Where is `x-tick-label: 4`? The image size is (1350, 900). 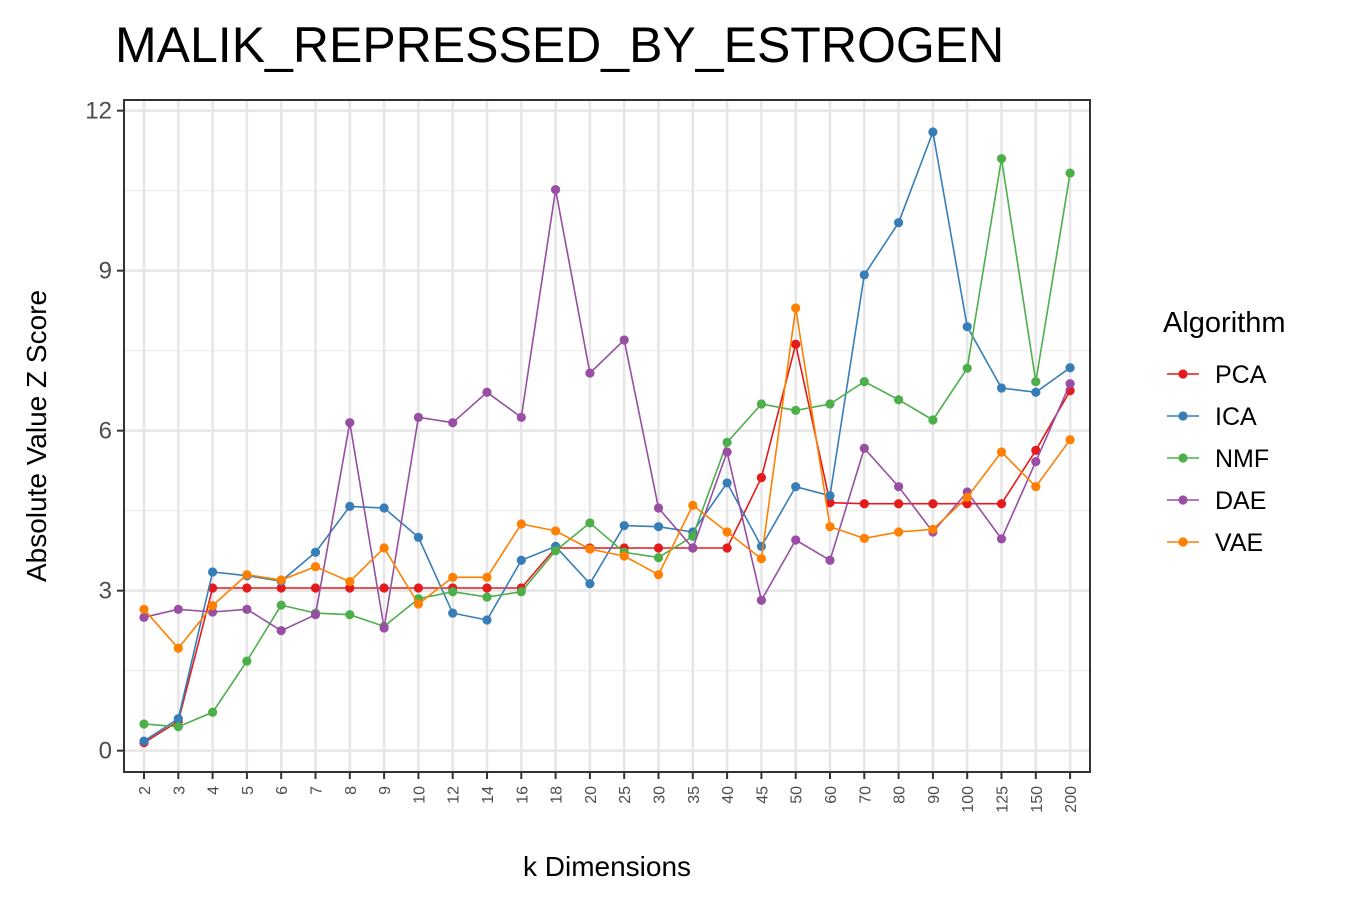 x-tick-label: 4 is located at coordinates (214, 790).